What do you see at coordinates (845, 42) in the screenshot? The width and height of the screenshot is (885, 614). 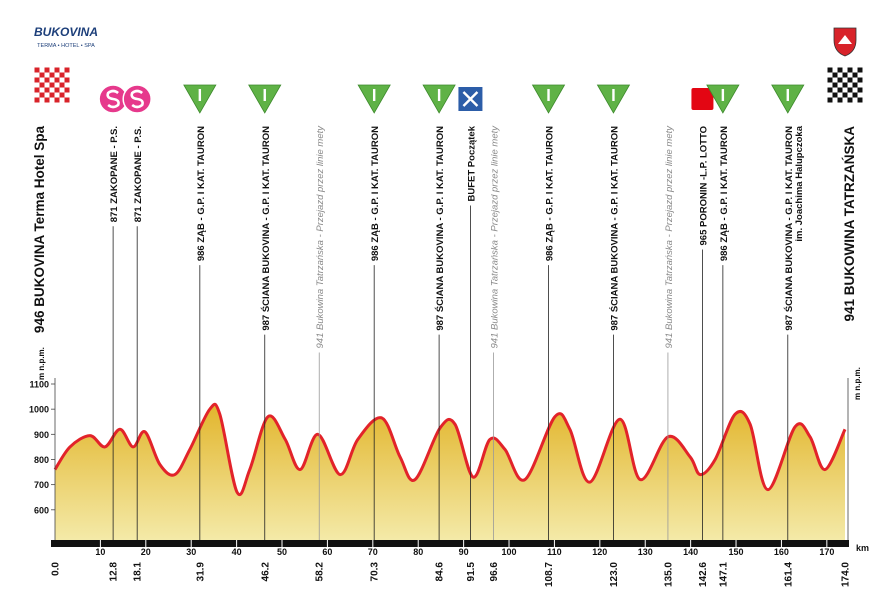 I see `crest` at bounding box center [845, 42].